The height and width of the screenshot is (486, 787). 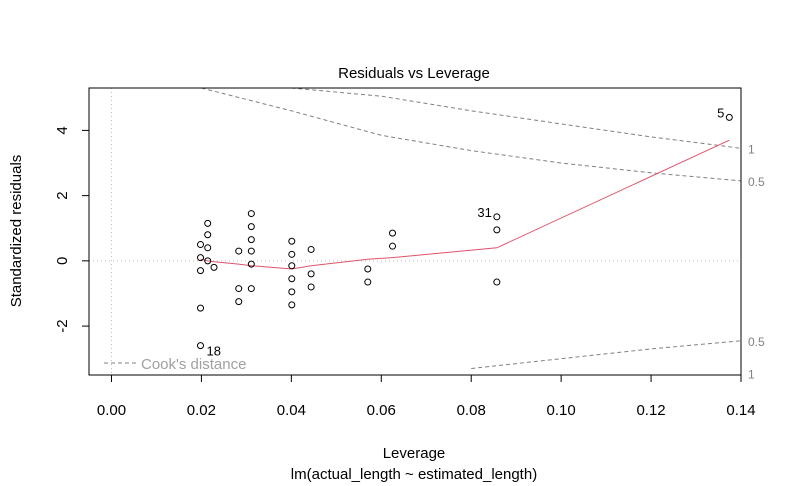 I want to click on x-tick-label: 0.06, so click(x=381, y=410).